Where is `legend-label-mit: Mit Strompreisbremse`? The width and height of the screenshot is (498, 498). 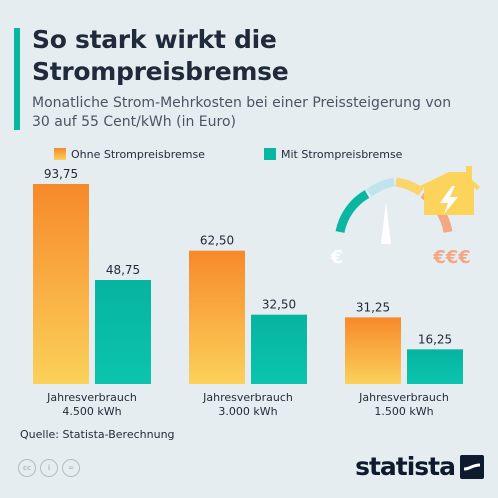 legend-label-mit: Mit Strompreisbremse is located at coordinates (342, 154).